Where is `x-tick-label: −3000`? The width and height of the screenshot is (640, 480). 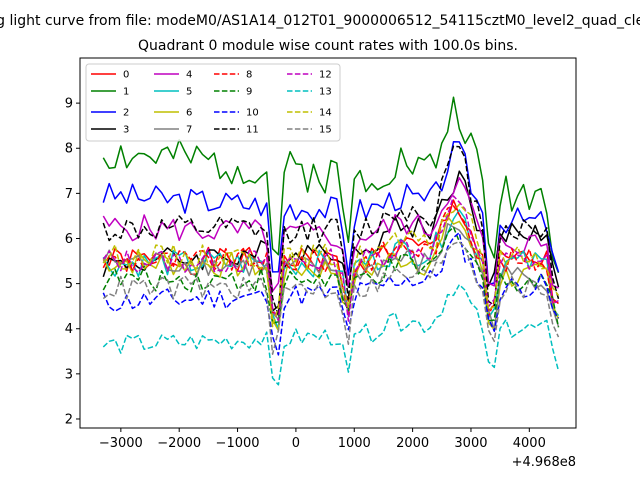 x-tick-label: −3000 is located at coordinates (121, 443).